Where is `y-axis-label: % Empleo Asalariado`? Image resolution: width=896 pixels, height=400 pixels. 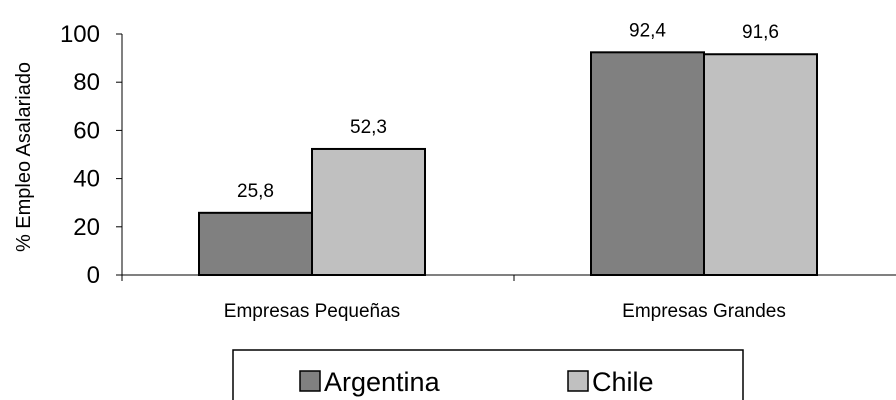
y-axis-label: % Empleo Asalariado is located at coordinates (24, 157).